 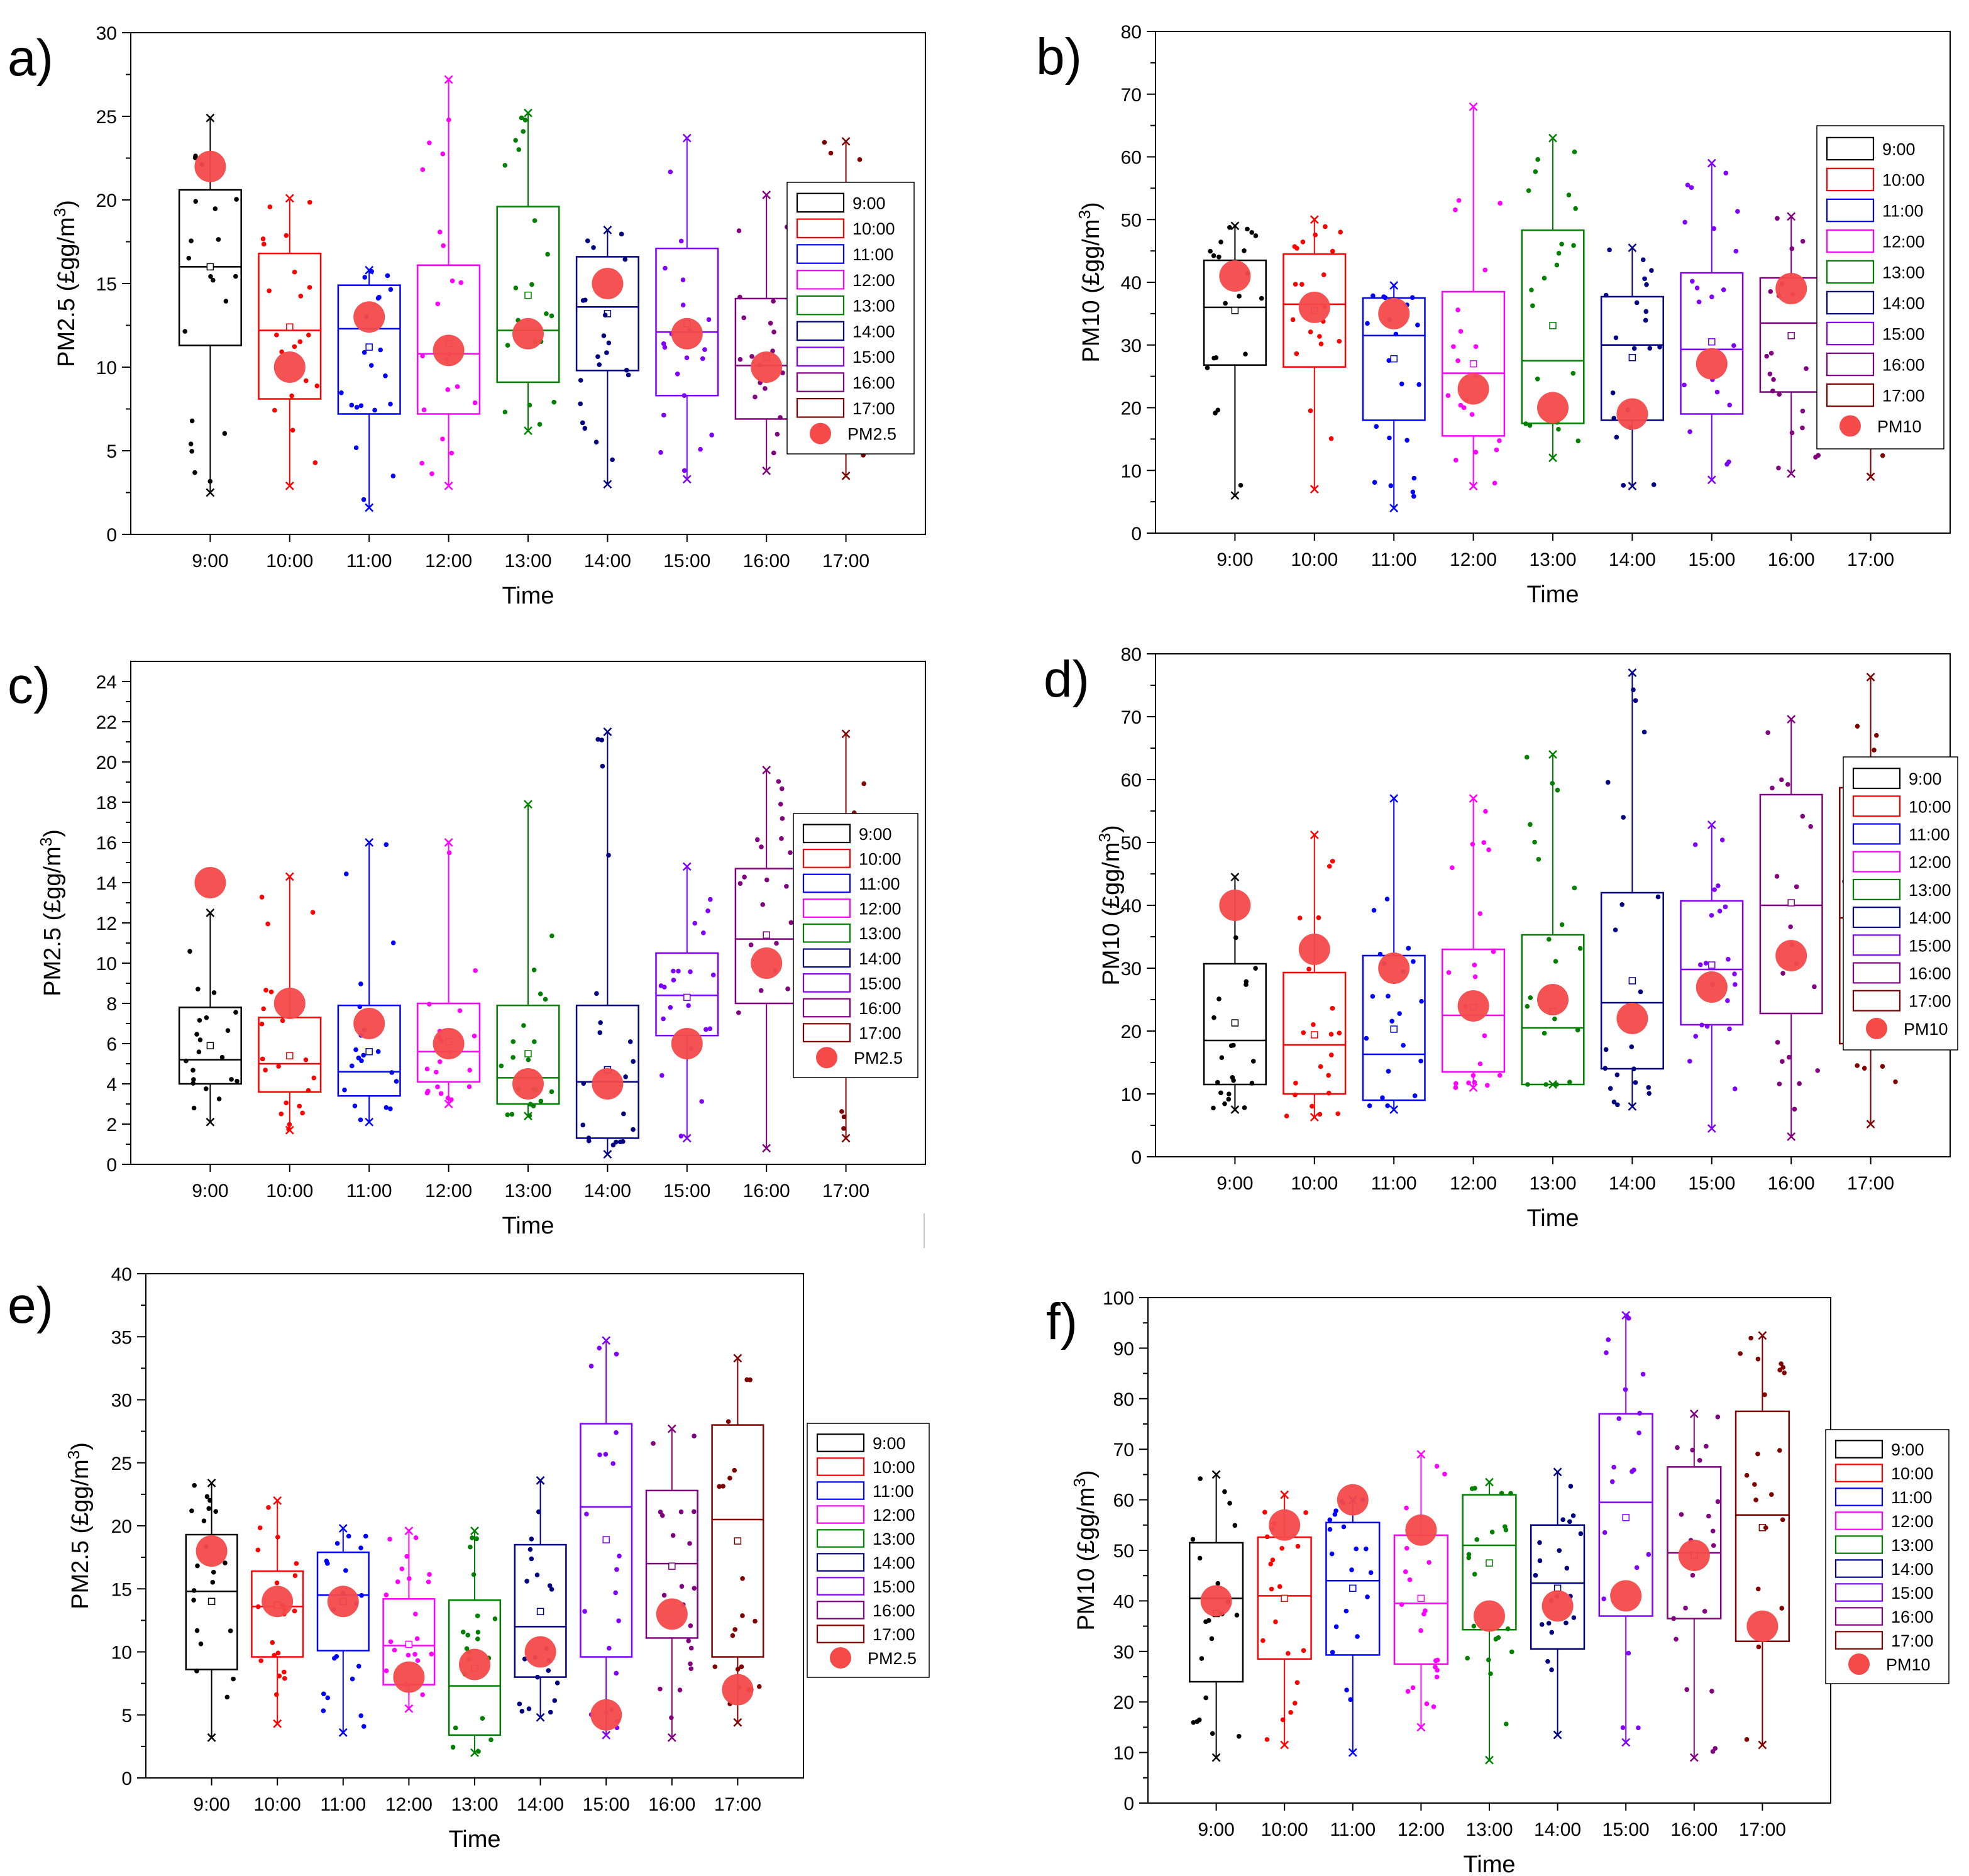 What do you see at coordinates (1086, 1474) in the screenshot?
I see `y-axis-title-close: )` at bounding box center [1086, 1474].